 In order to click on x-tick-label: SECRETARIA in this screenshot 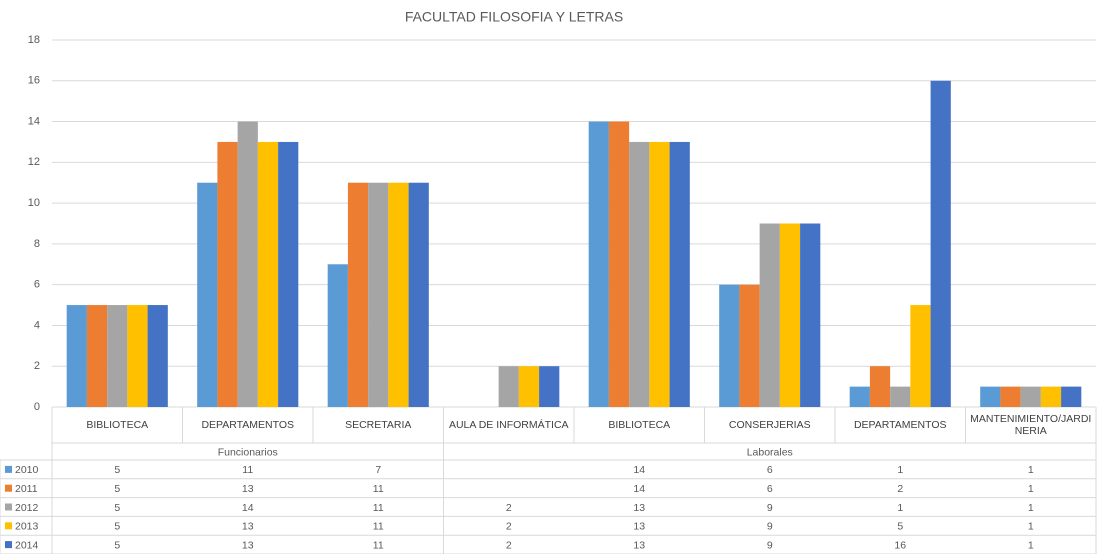, I will do `click(378, 425)`.